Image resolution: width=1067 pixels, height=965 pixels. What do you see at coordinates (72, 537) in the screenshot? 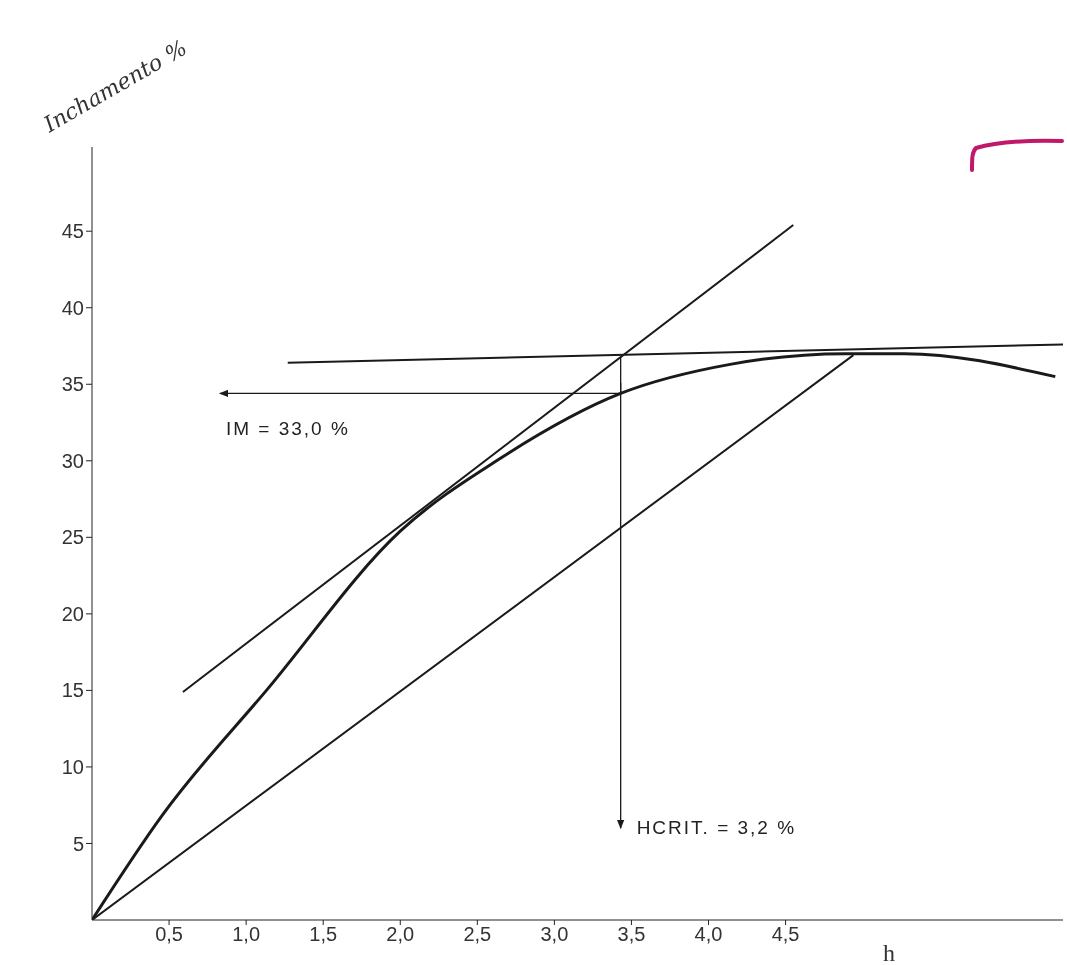
I see `y-tick-label: 25` at bounding box center [72, 537].